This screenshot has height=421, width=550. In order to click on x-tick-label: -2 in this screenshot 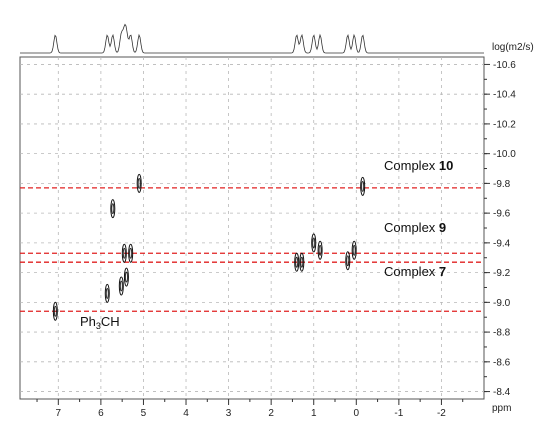, I will do `click(441, 413)`.